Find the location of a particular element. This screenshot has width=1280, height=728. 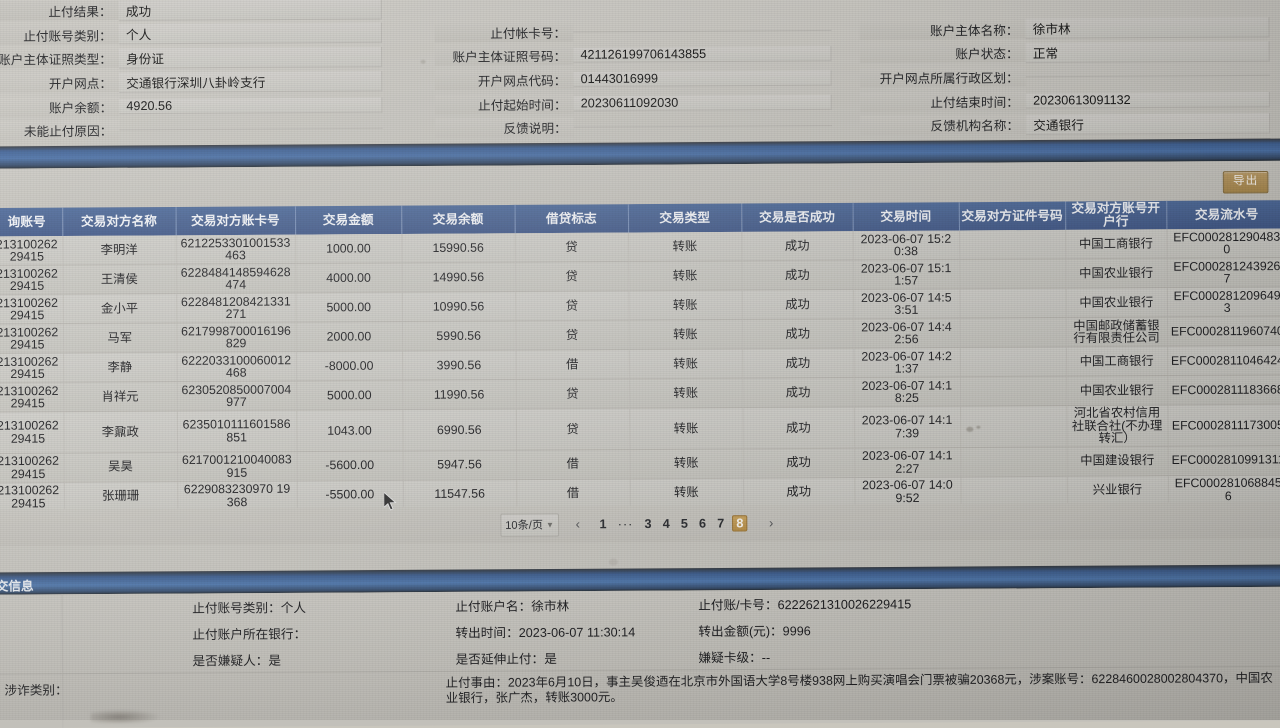

prev-page-button: ‹ is located at coordinates (578, 524).